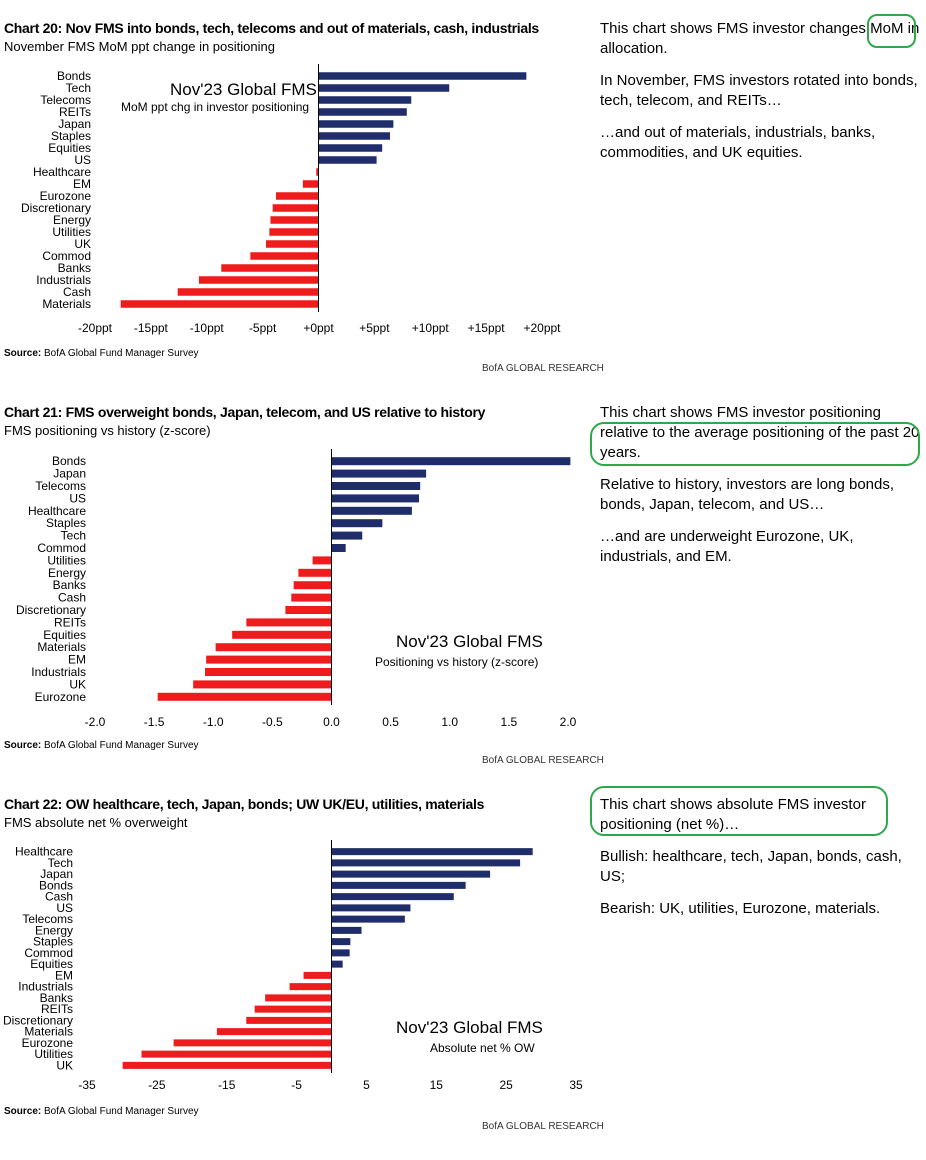 The image size is (926, 1160). I want to click on x-tick-label: -1.0, so click(213, 722).